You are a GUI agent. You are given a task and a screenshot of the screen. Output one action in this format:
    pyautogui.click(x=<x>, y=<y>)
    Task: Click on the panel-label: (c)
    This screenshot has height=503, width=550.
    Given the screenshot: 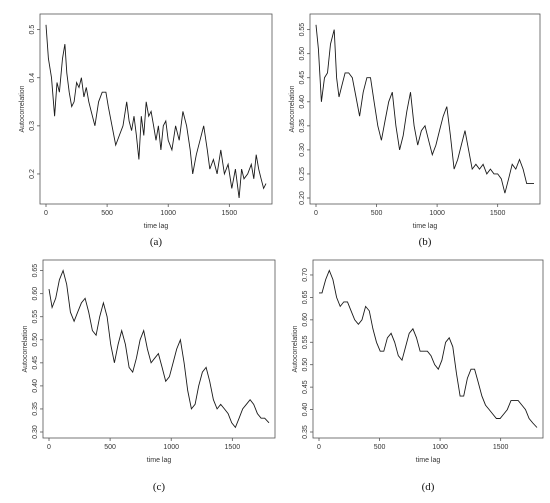 What is the action you would take?
    pyautogui.click(x=159, y=487)
    